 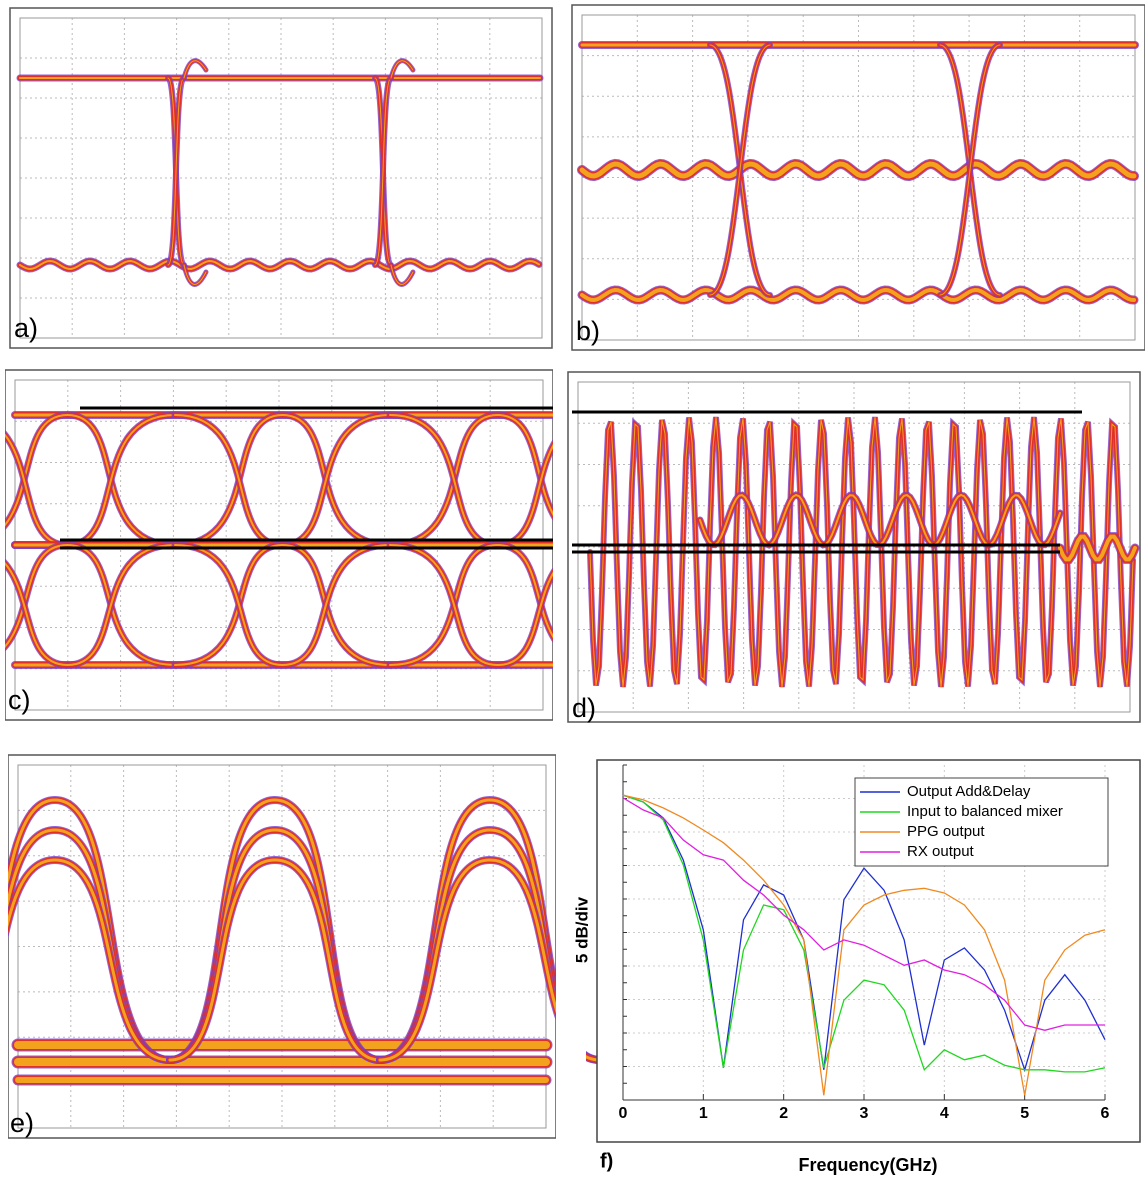 What do you see at coordinates (941, 851) in the screenshot?
I see `legend-label: RX output` at bounding box center [941, 851].